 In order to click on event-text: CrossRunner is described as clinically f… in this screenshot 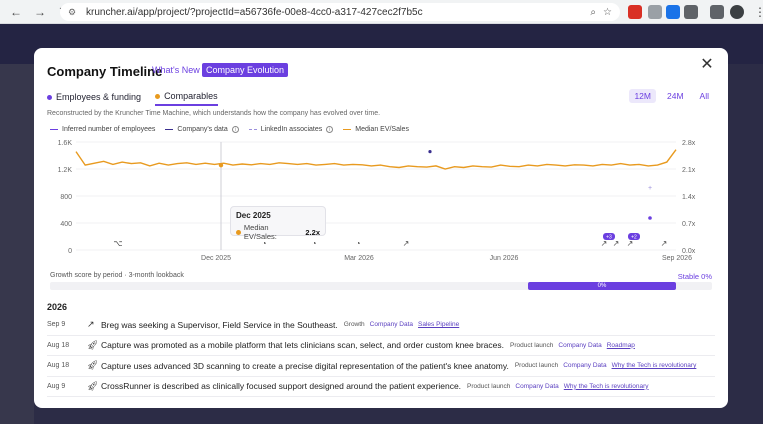, I will do `click(281, 386)`.